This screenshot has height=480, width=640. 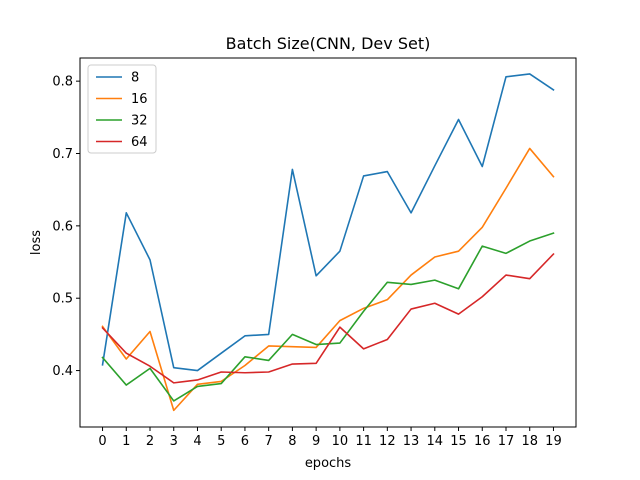 I want to click on x-tick-label: 18, so click(x=529, y=441).